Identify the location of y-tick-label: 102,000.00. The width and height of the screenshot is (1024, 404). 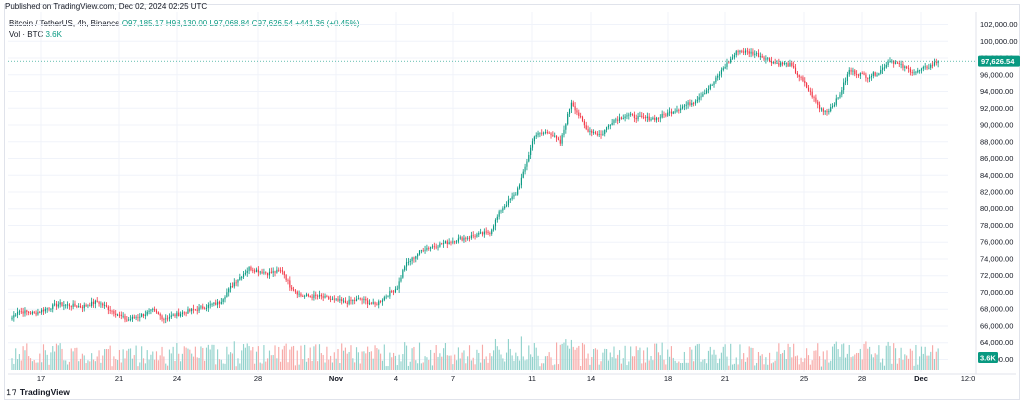
(999, 24).